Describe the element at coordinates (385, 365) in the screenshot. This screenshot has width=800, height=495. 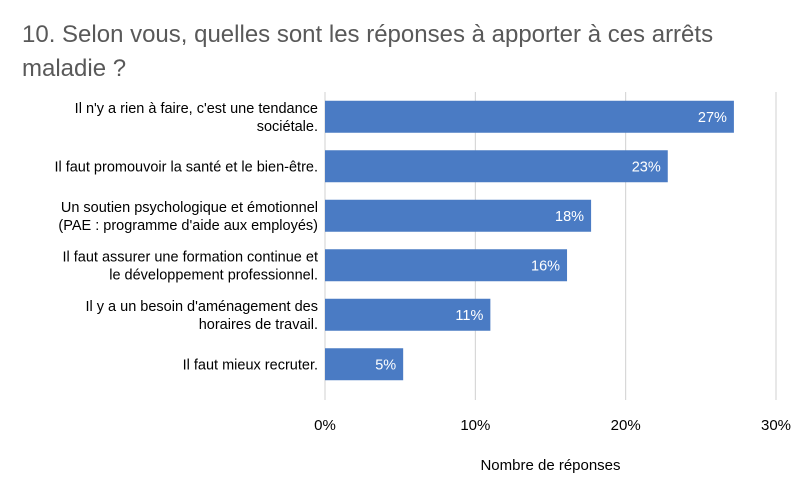
I see `bar-value-label: 5%` at that location.